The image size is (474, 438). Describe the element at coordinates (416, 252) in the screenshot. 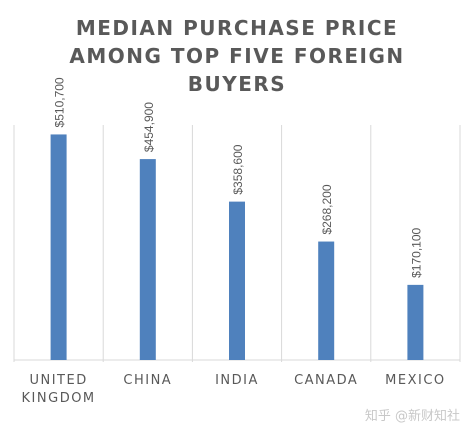

I see `data-label: $170,100` at that location.